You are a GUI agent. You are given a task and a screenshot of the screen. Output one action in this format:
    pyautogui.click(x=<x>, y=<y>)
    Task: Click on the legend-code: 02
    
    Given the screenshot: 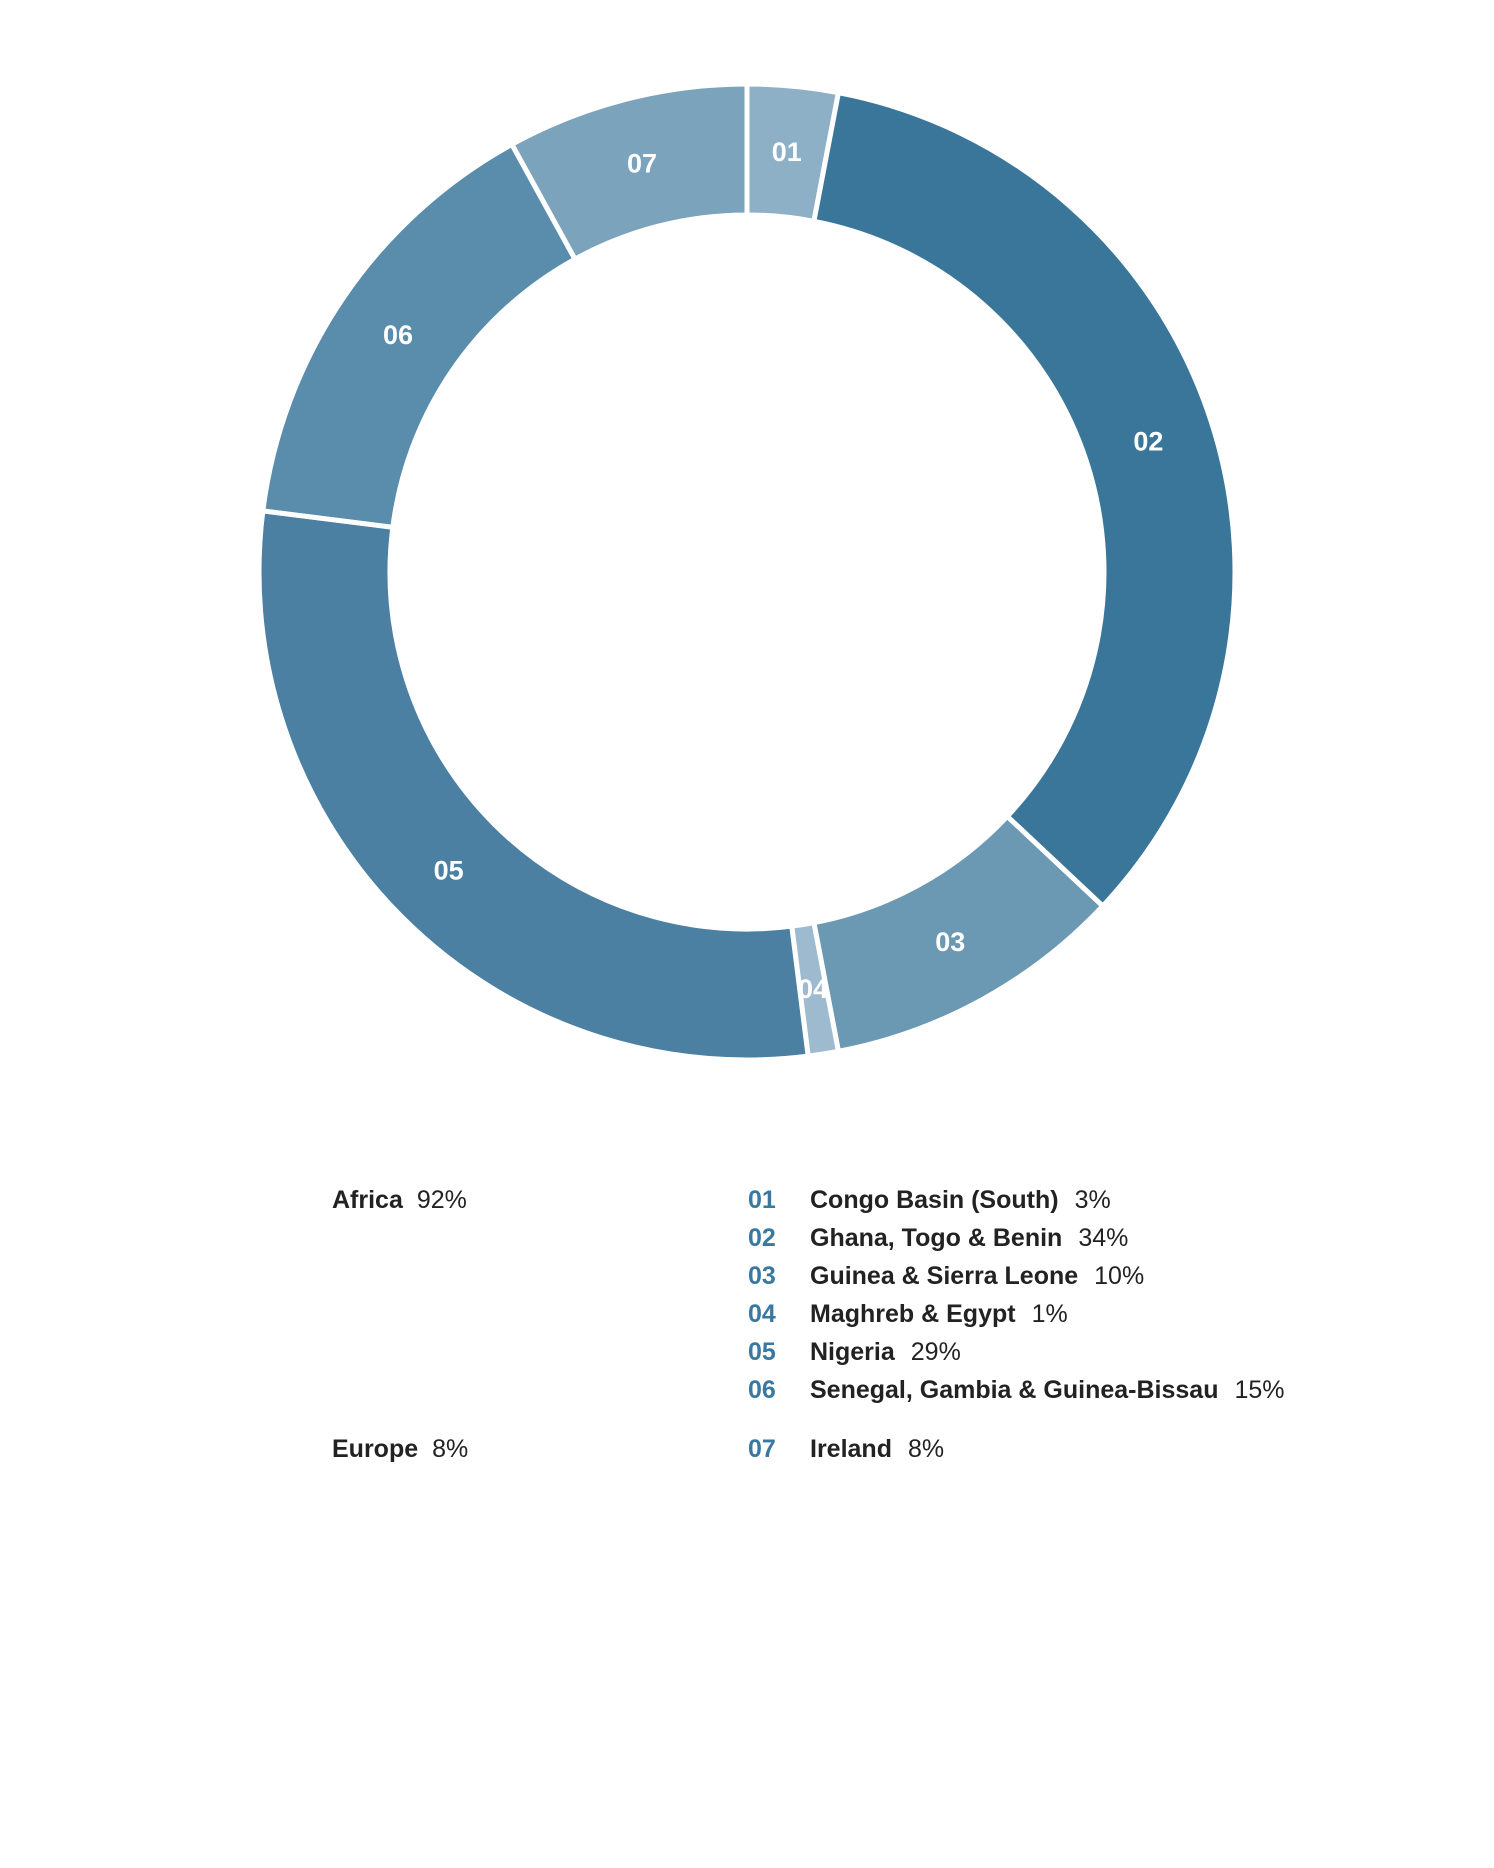 What is the action you would take?
    pyautogui.click(x=762, y=1238)
    